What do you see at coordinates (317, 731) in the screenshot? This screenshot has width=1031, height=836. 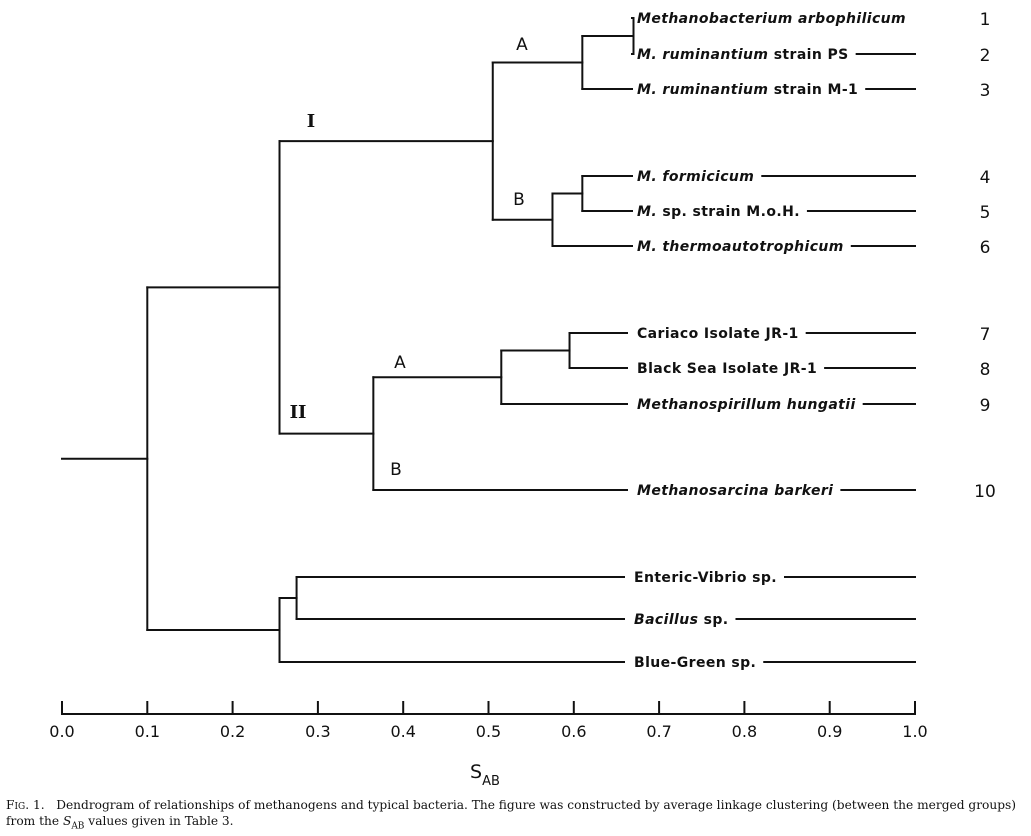 I see `x-tick-label-0.3: 0.3` at bounding box center [317, 731].